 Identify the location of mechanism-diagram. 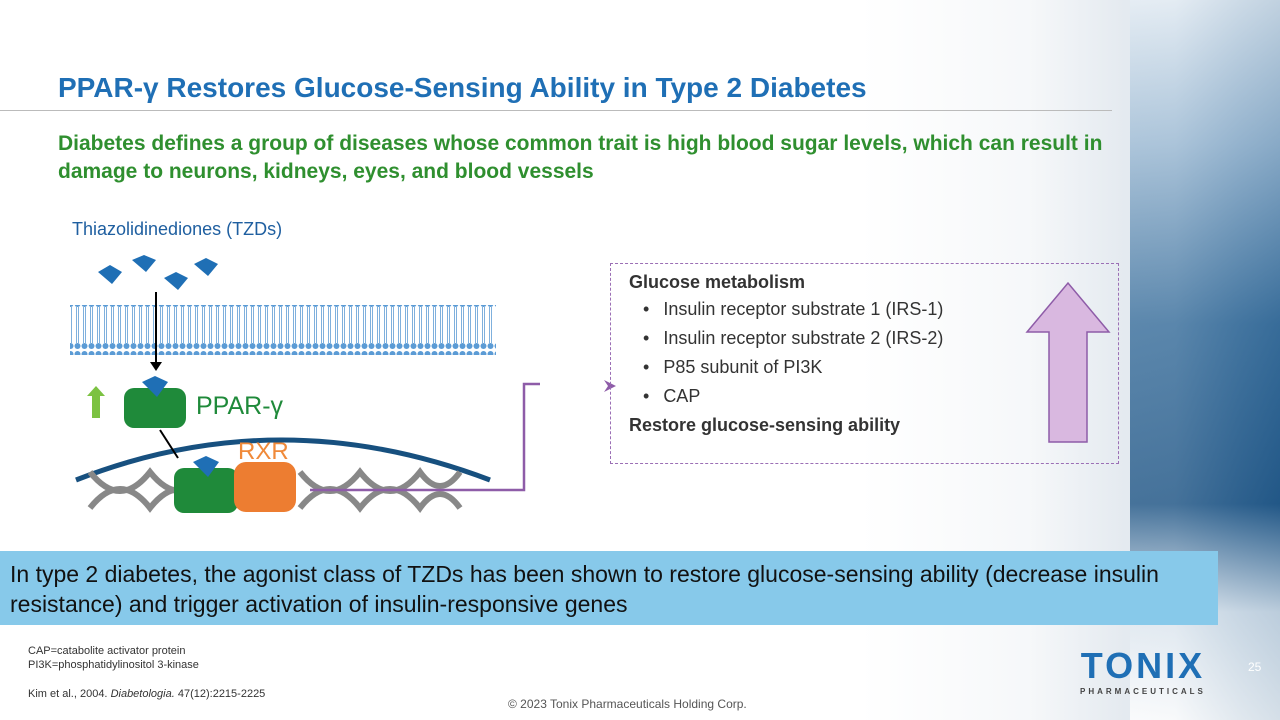
(305, 384).